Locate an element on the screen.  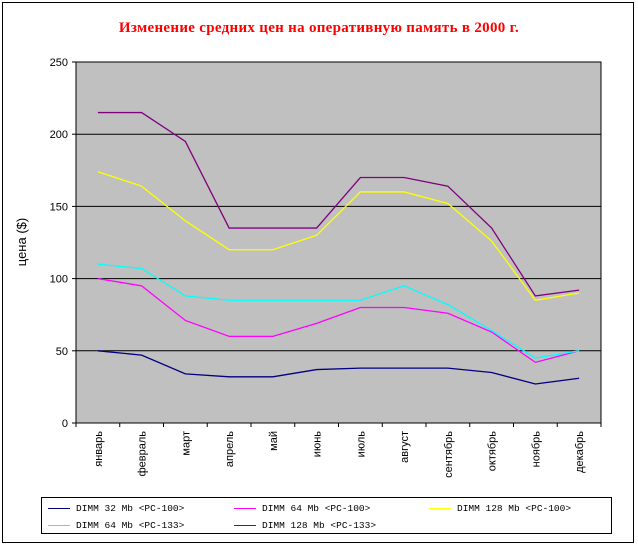
y-axis-label: цена ($) is located at coordinates (21, 242).